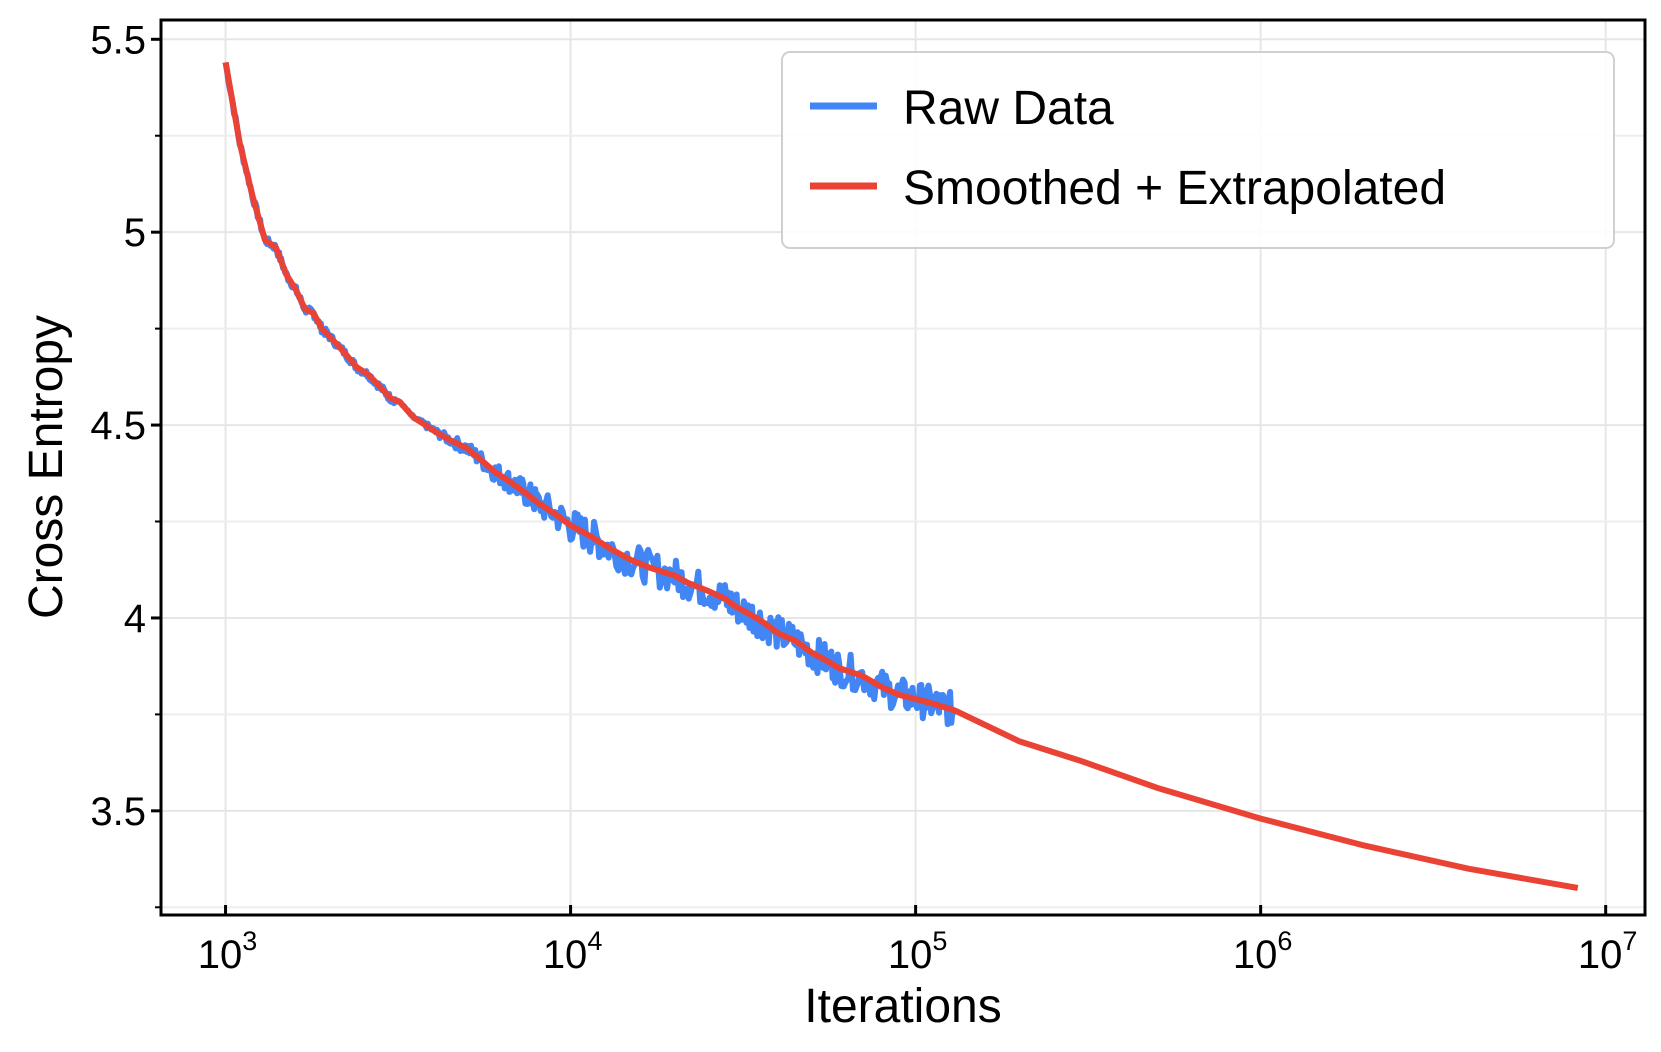 The width and height of the screenshot is (1661, 1052). Describe the element at coordinates (1174, 188) in the screenshot. I see `legend-label-smoothed-extrapolated: Smoothed + Extrapolated` at that location.